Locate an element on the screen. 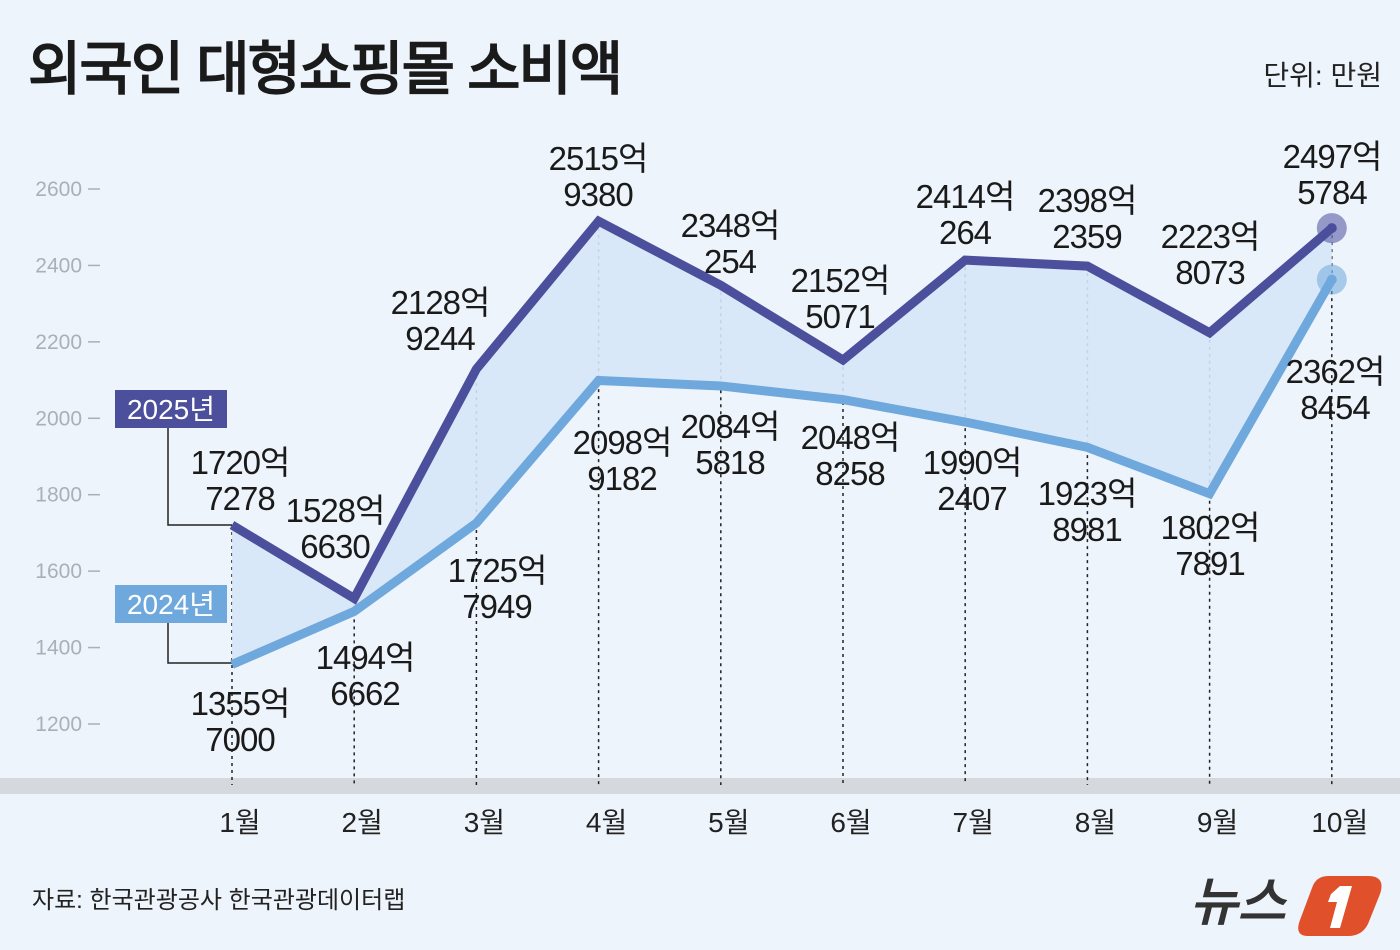 The image size is (1400, 950). y-tick-label: 2400 is located at coordinates (58, 265).